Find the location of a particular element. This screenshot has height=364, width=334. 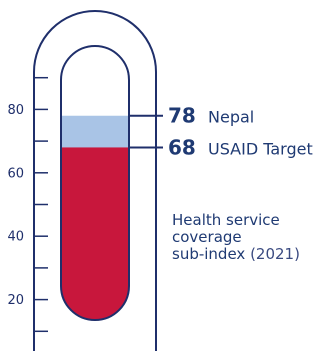

chart-caption: Health service coverage sub-index (2021) is located at coordinates (252, 237).